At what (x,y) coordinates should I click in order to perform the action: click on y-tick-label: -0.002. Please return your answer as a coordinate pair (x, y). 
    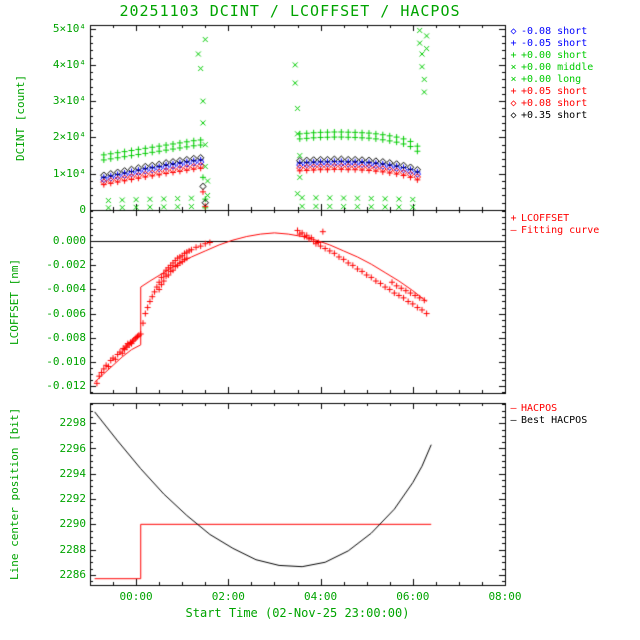
    Looking at the image, I should click on (66, 265).